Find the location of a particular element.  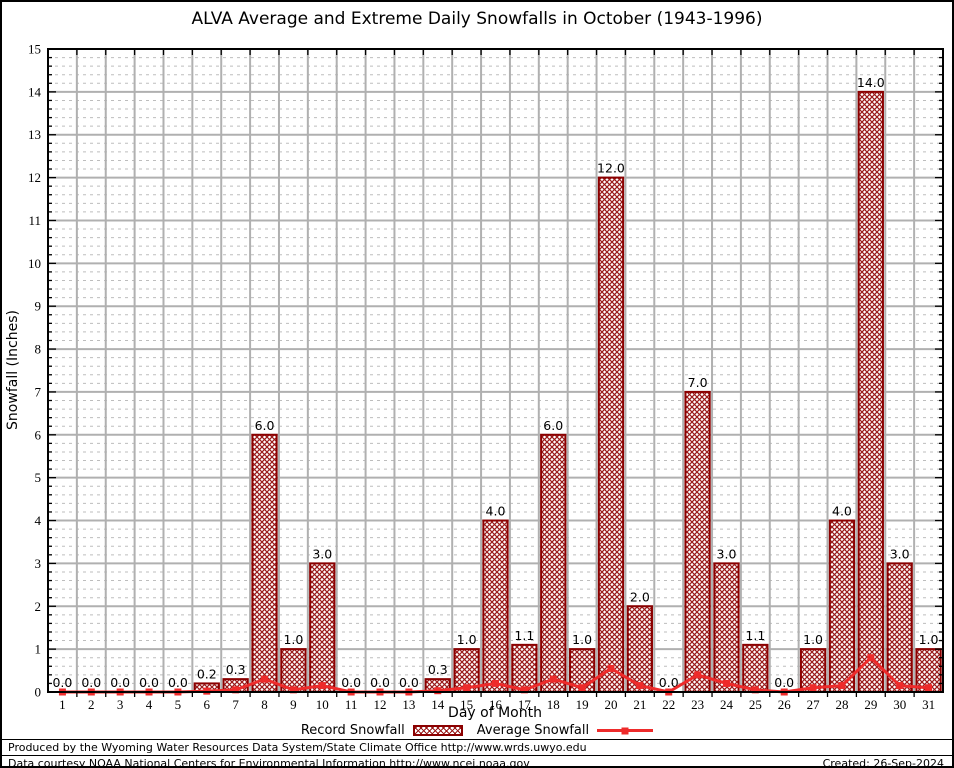

x-tick-label-day-13: 13 is located at coordinates (408, 704).